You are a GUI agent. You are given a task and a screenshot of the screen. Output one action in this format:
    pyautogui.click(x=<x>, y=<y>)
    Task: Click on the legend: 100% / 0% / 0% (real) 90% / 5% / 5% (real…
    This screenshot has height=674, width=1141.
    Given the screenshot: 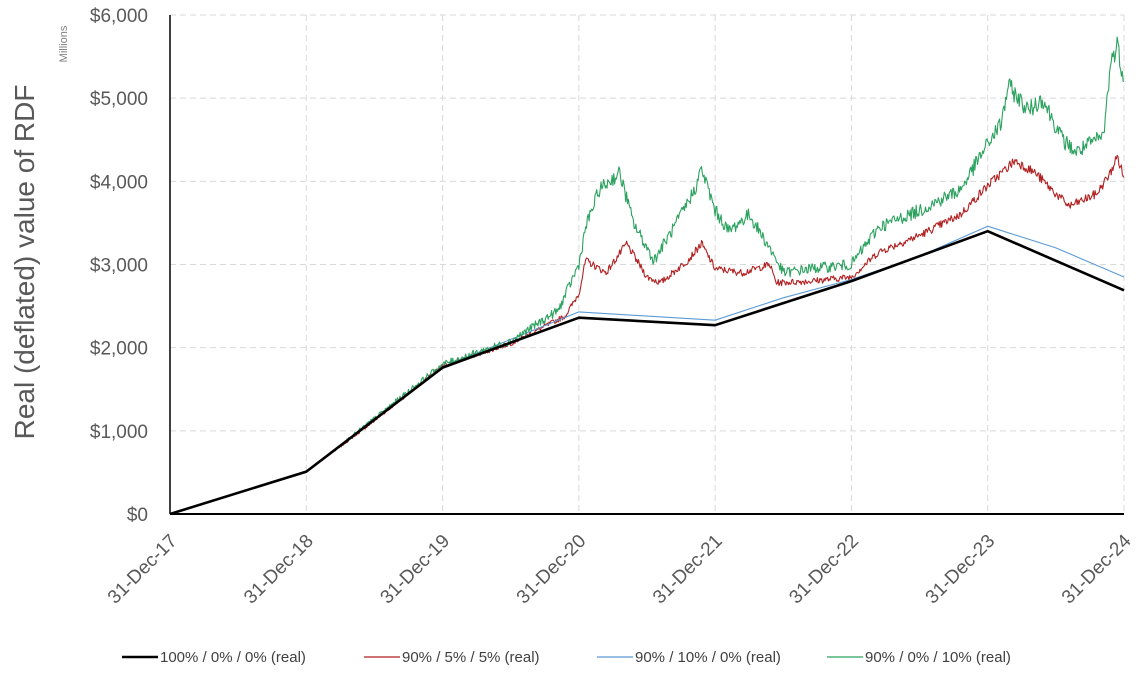 What is the action you would take?
    pyautogui.click(x=566, y=657)
    